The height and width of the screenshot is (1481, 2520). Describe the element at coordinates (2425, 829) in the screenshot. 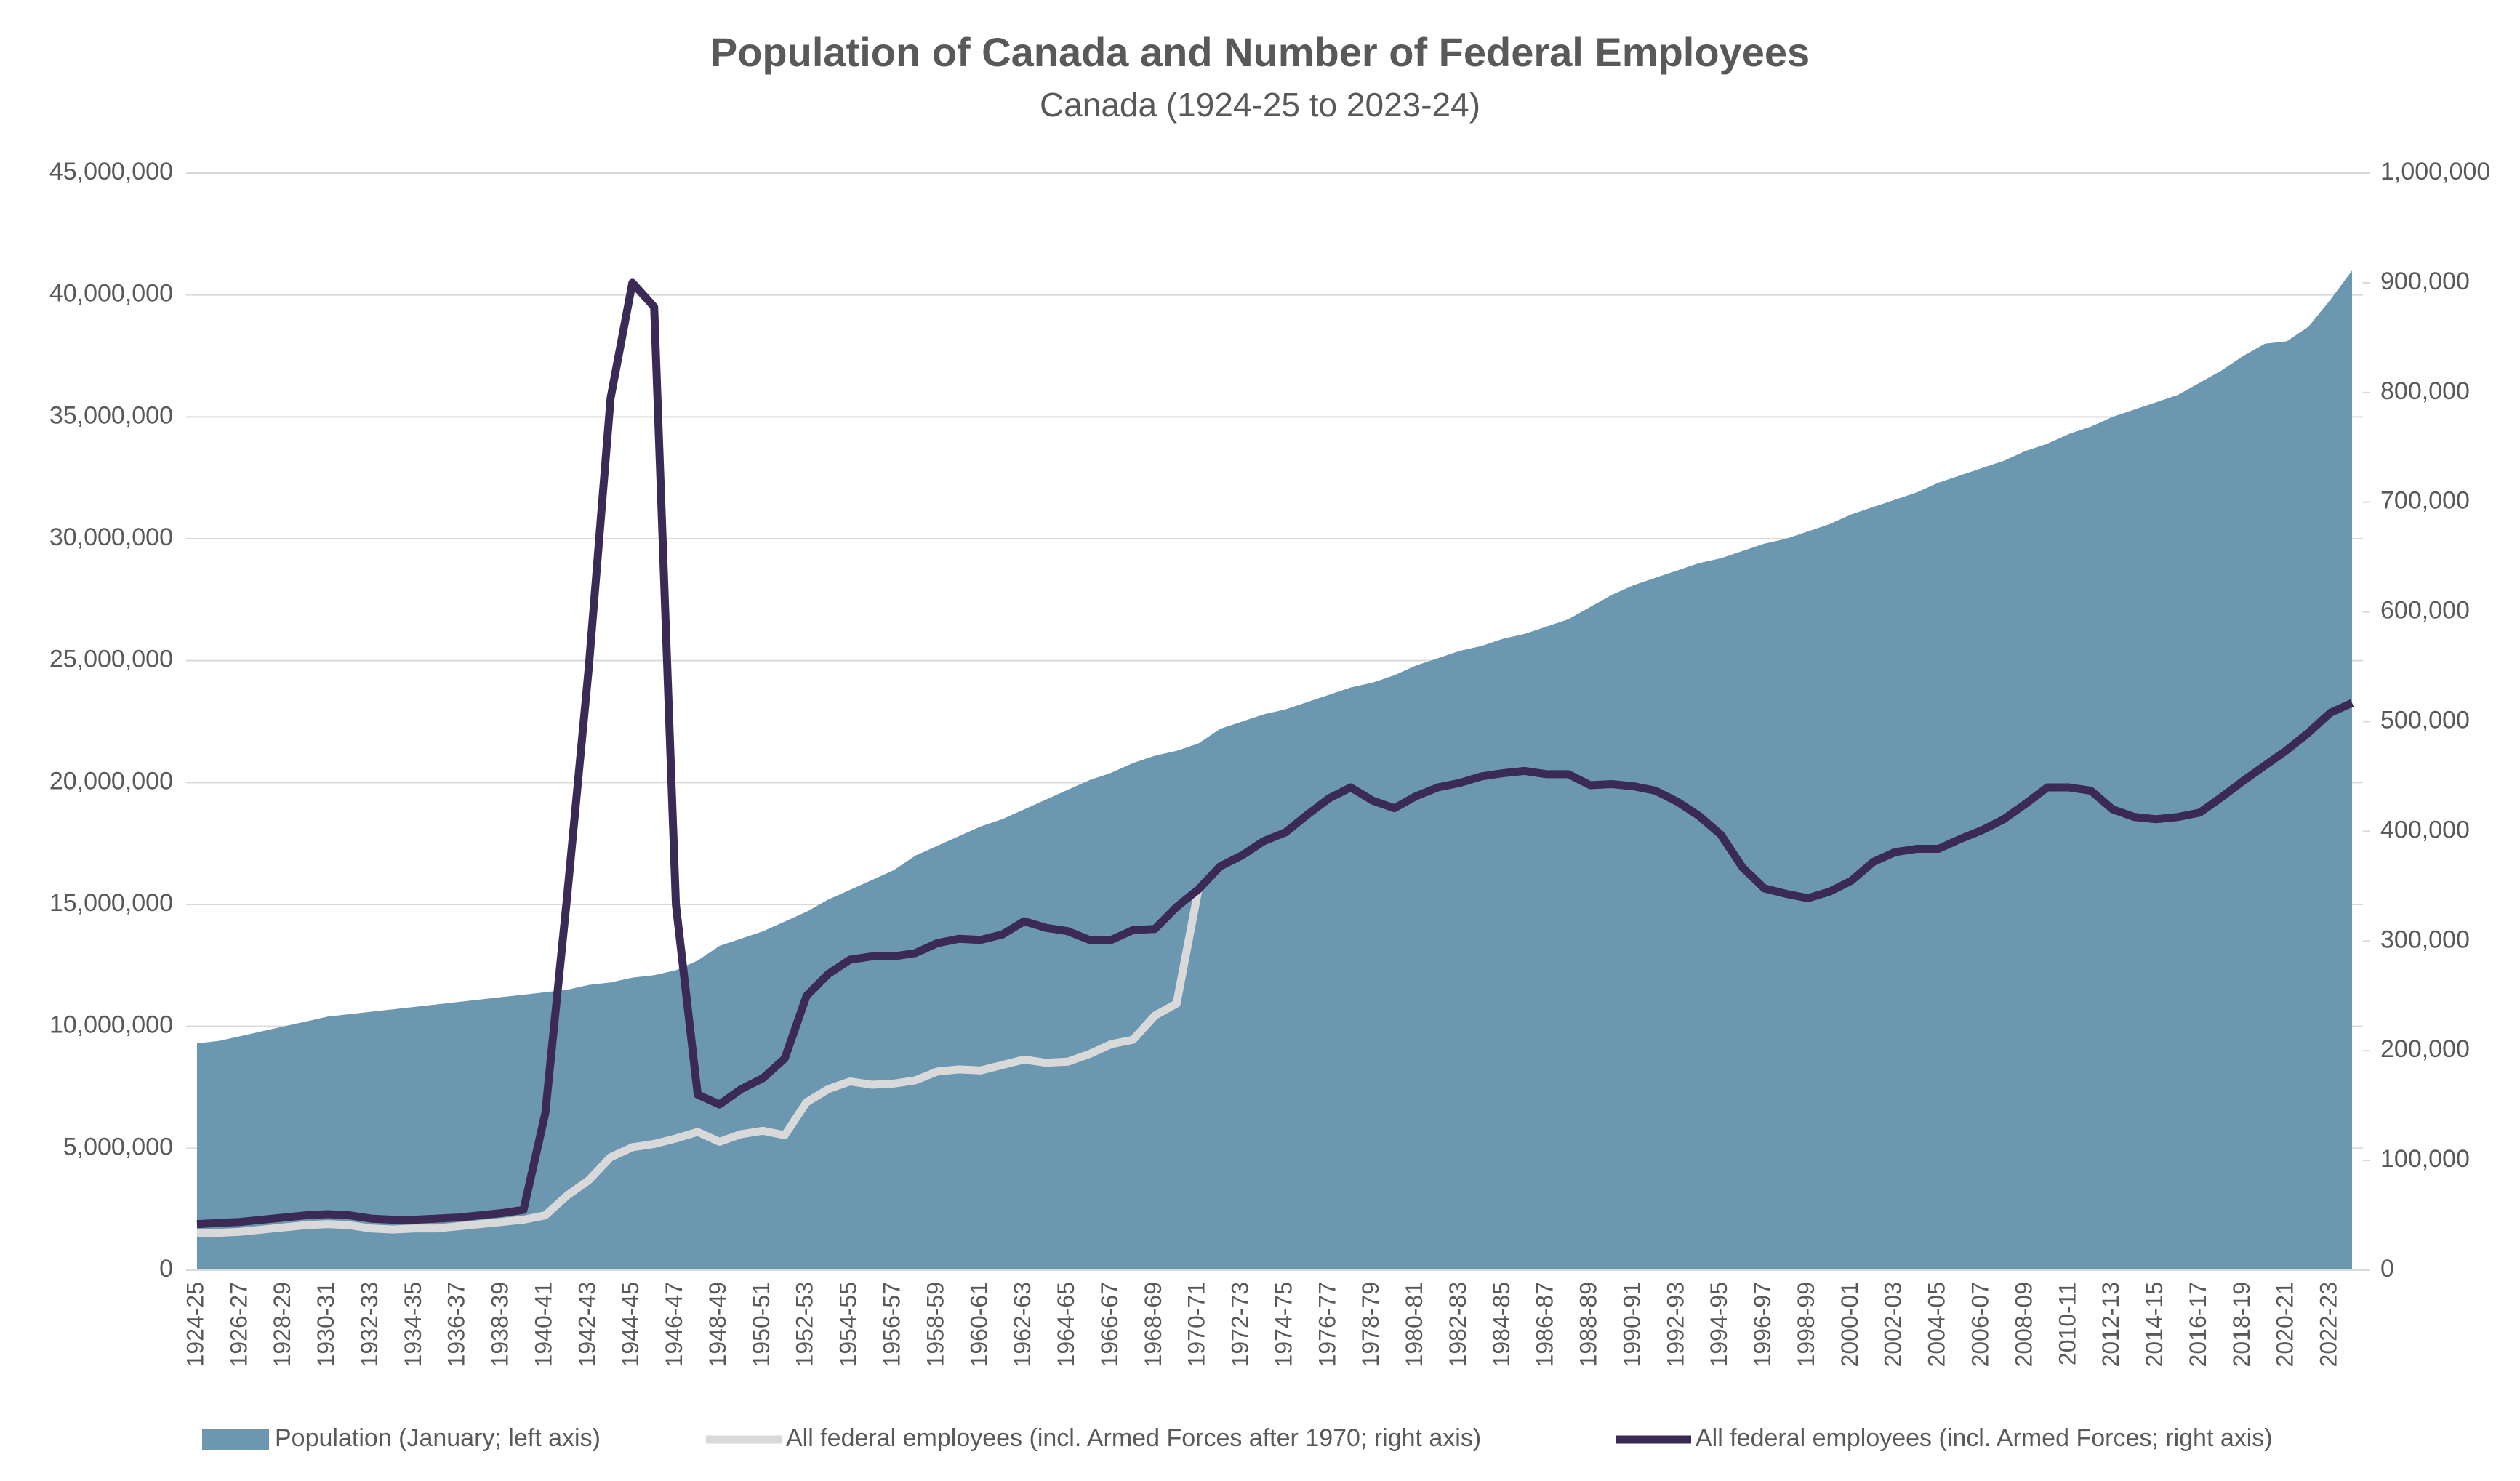

I see `y2-tick-label: 400,000` at that location.